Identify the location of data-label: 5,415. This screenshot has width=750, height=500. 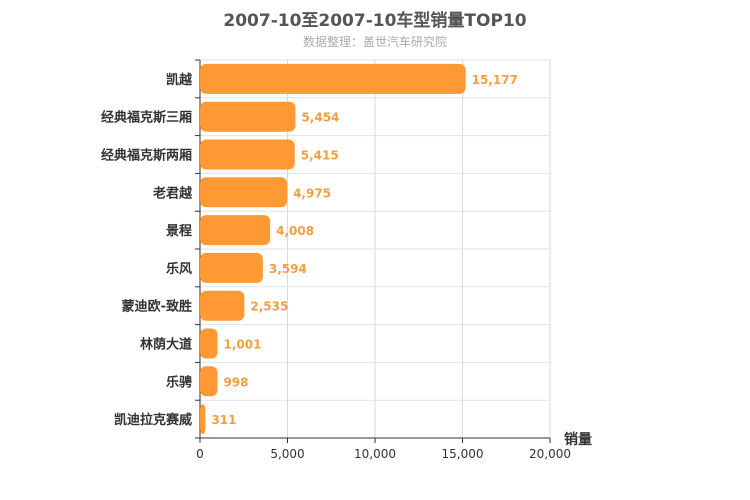
(320, 156).